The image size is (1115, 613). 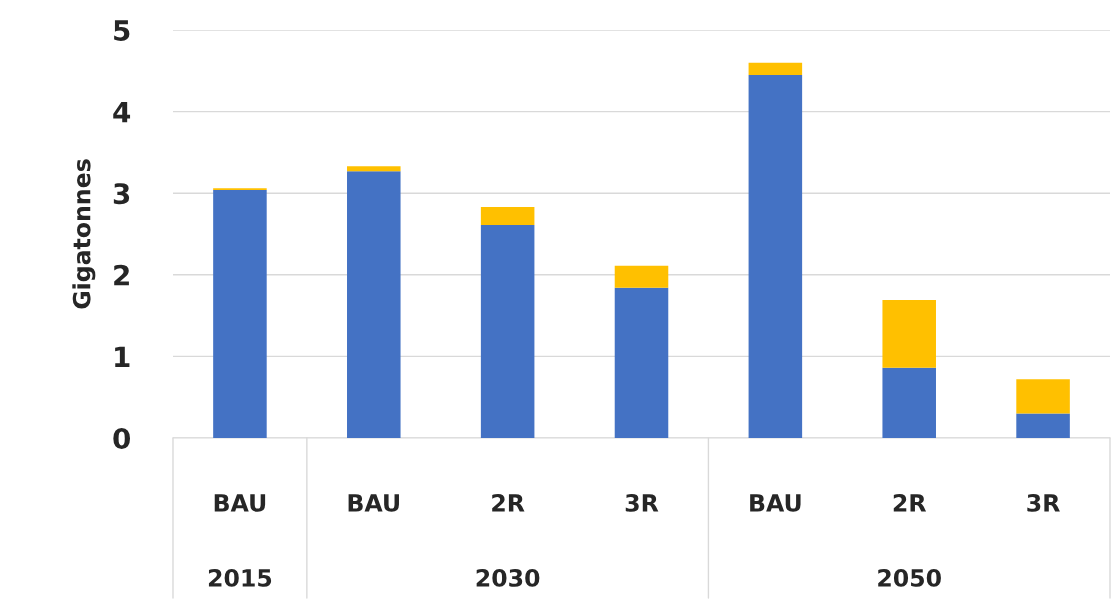 I want to click on text: 2050, so click(x=909, y=577).